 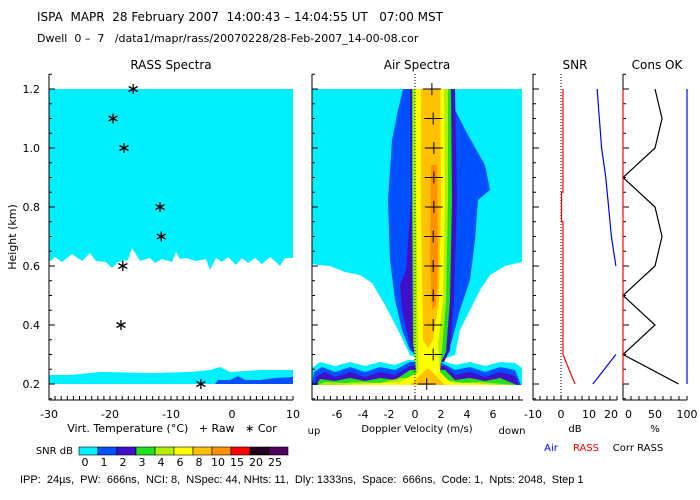 I want to click on colorbar-tick-label: 8, so click(x=199, y=462).